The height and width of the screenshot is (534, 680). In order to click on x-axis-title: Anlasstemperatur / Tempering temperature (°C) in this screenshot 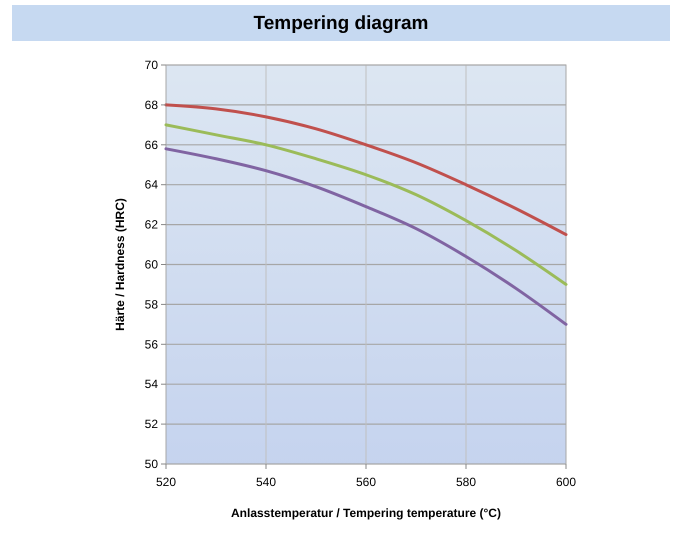, I will do `click(366, 513)`.